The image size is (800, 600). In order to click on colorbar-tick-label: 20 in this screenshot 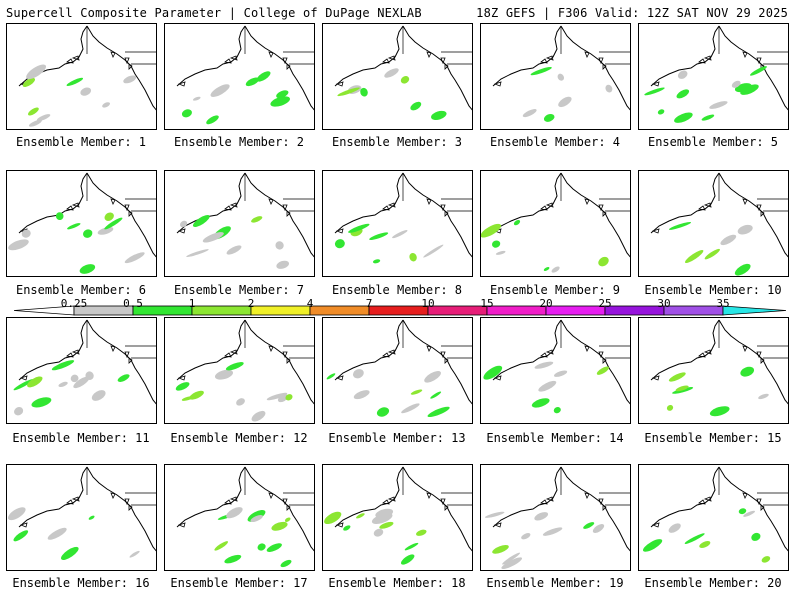, I will do `click(546, 303)`.